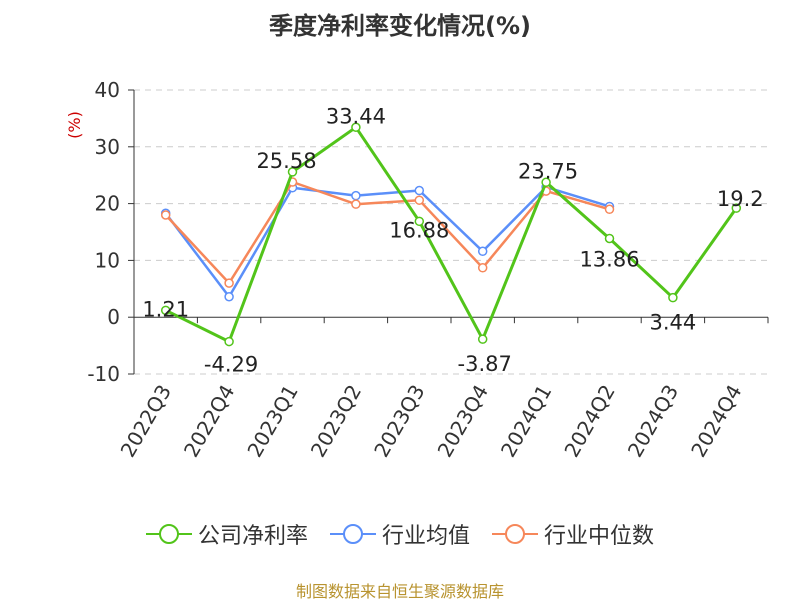  Describe the element at coordinates (673, 323) in the screenshot. I see `data-label: 3.44` at that location.